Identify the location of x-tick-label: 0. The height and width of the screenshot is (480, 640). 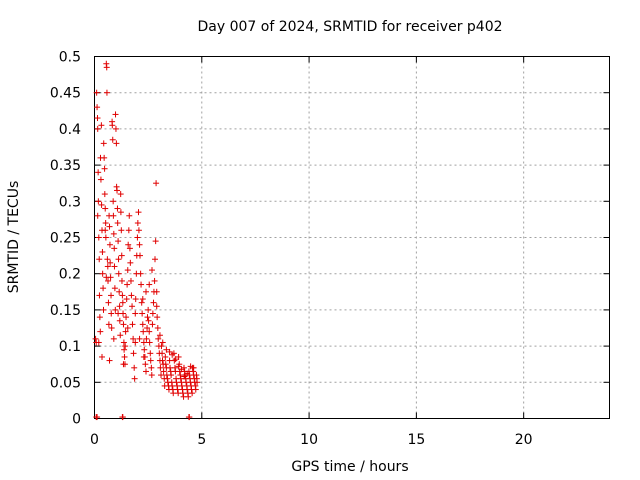
(94, 440).